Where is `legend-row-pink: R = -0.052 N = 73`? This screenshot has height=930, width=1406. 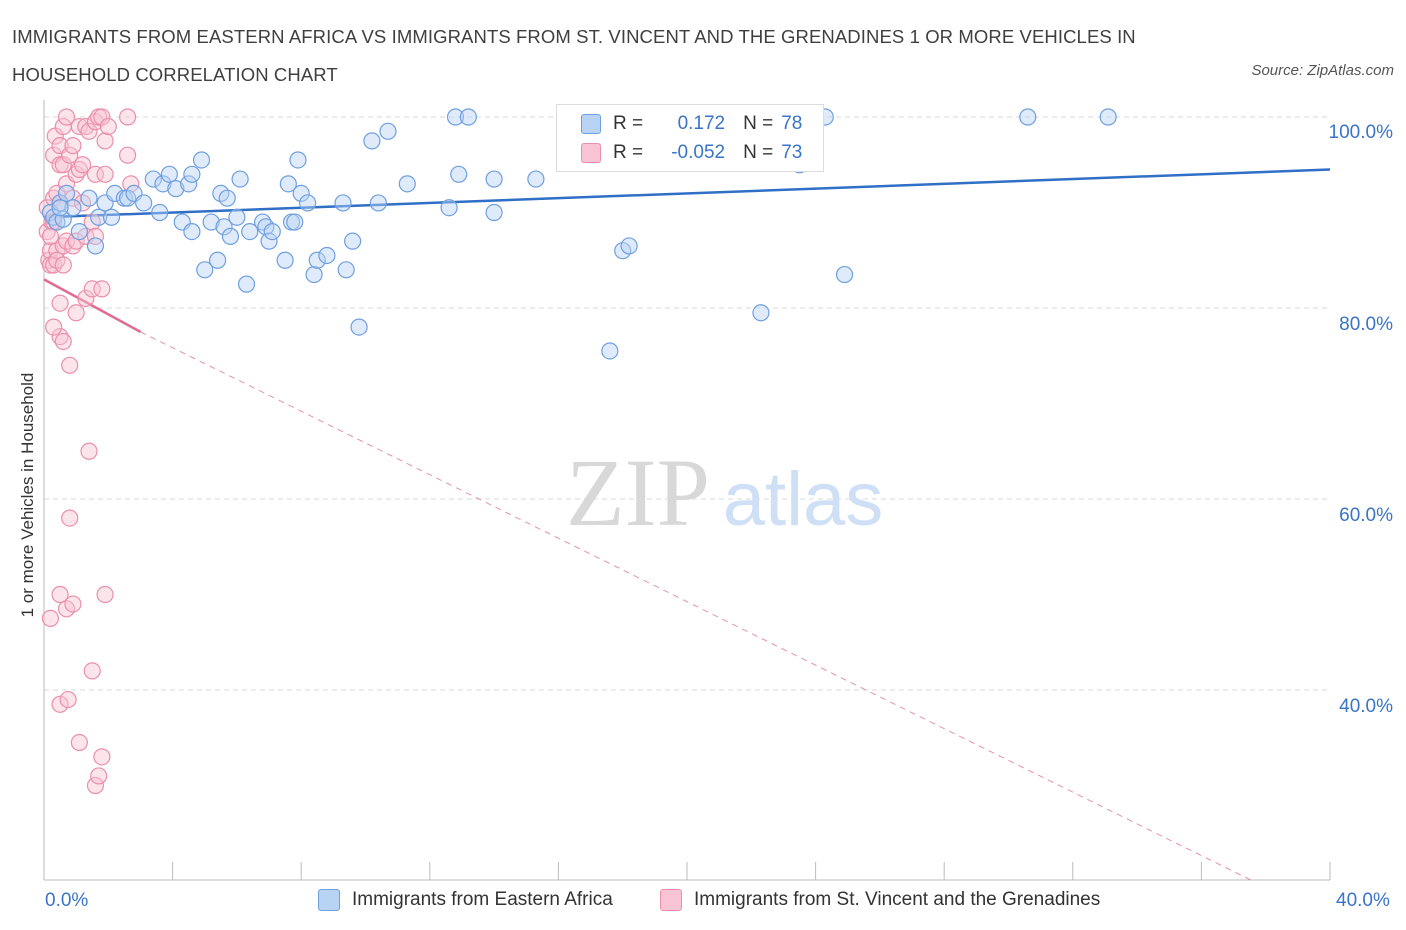
legend-row-pink: R = -0.052 N = 73 is located at coordinates (691, 153).